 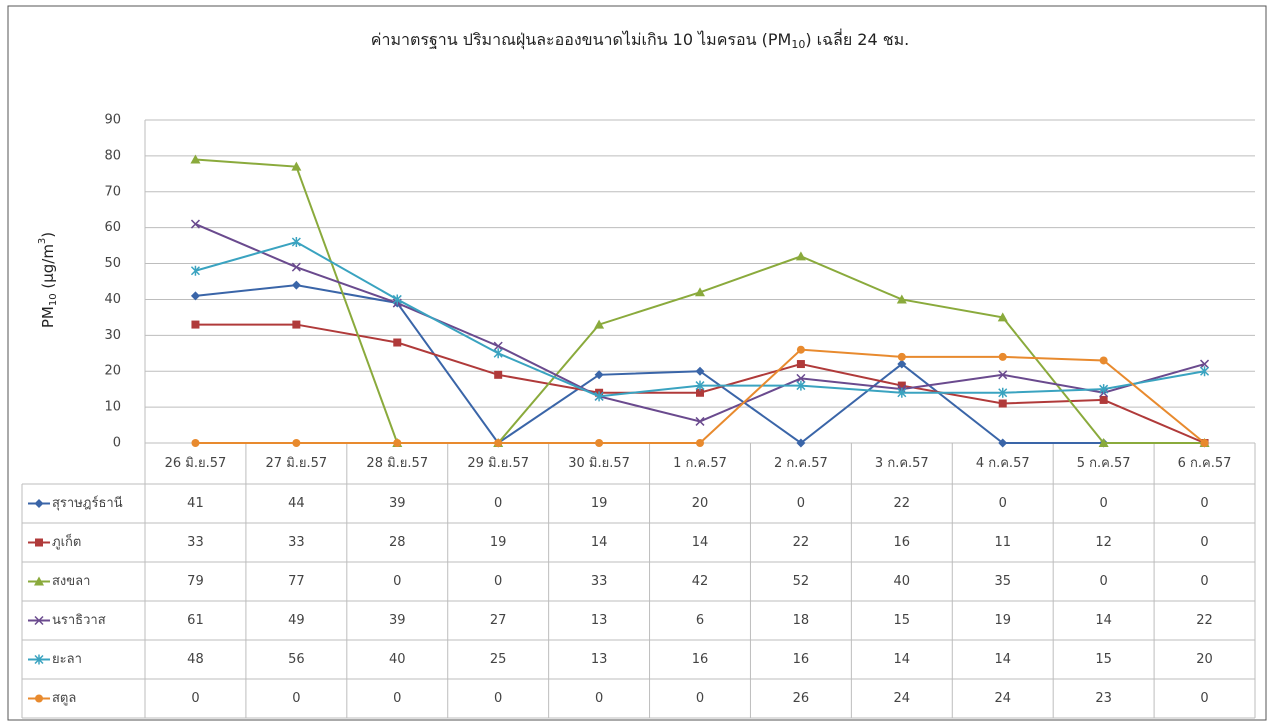 What do you see at coordinates (195, 581) in the screenshot?
I see `table-value: 79` at bounding box center [195, 581].